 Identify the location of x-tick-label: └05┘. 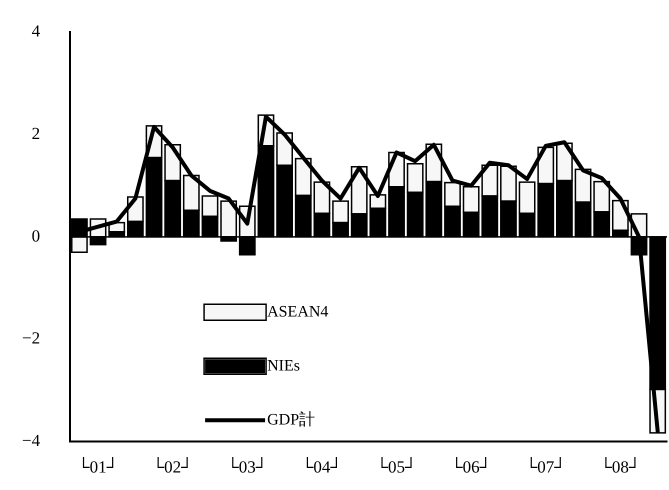
(397, 466).